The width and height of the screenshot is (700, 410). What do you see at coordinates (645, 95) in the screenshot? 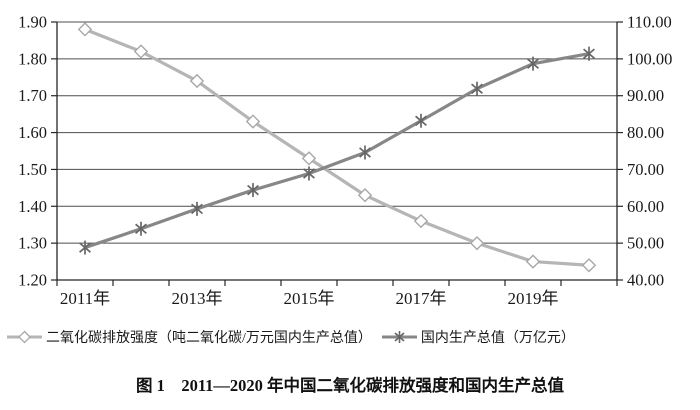
I see `right-axis-tick-label: 90.00` at bounding box center [645, 95].